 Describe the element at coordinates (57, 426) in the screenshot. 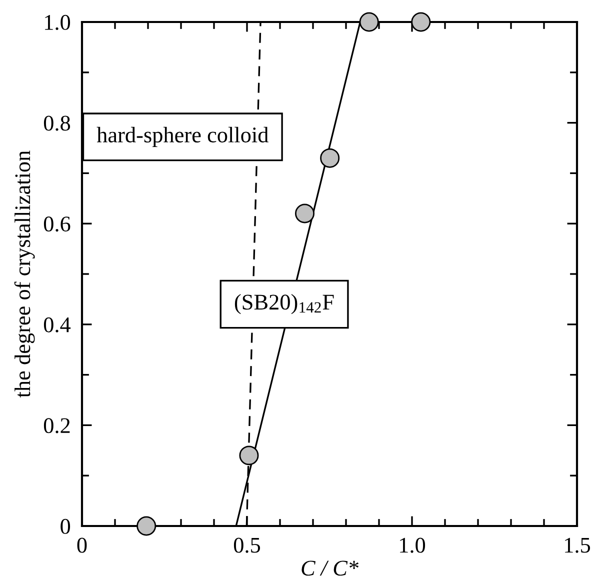

I see `y-tick-label: 0.2` at that location.